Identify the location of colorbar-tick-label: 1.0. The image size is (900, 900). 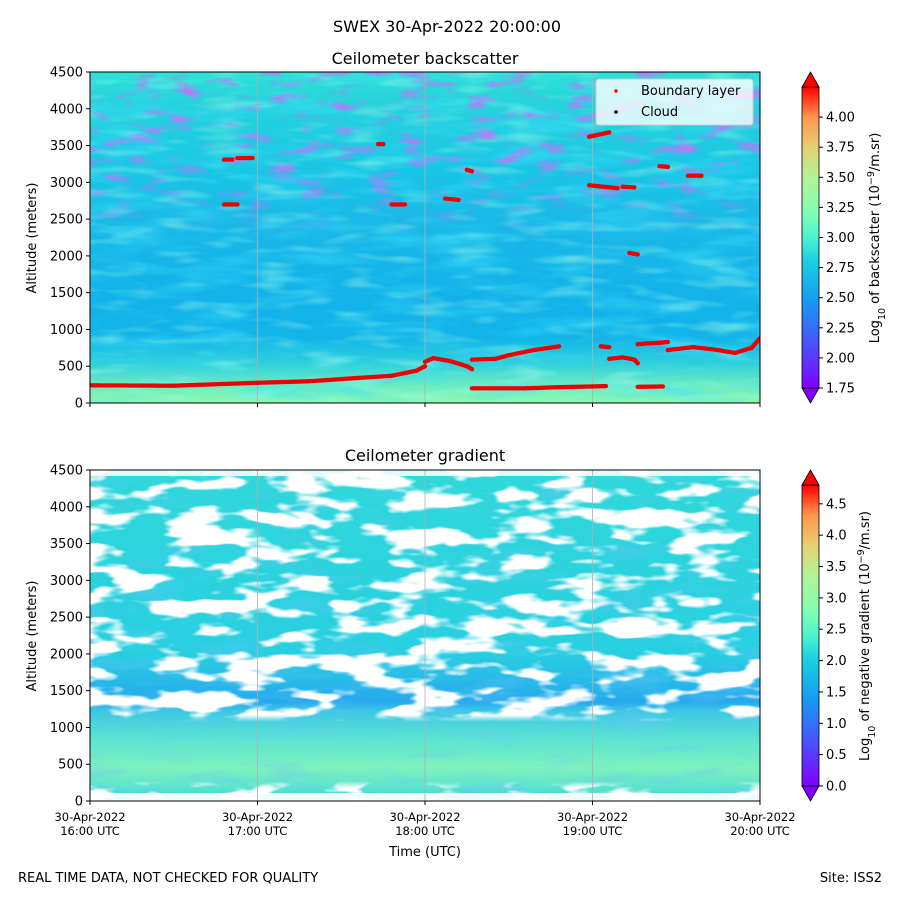
(836, 724).